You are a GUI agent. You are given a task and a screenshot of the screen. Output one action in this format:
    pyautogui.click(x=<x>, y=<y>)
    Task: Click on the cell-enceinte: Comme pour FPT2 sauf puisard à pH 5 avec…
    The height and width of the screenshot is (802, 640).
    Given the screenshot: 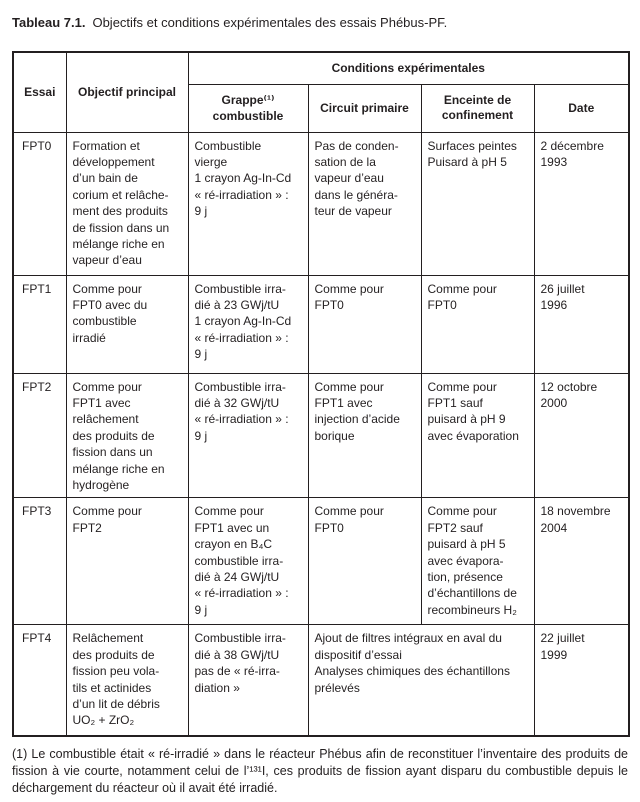 What is the action you would take?
    pyautogui.click(x=477, y=561)
    